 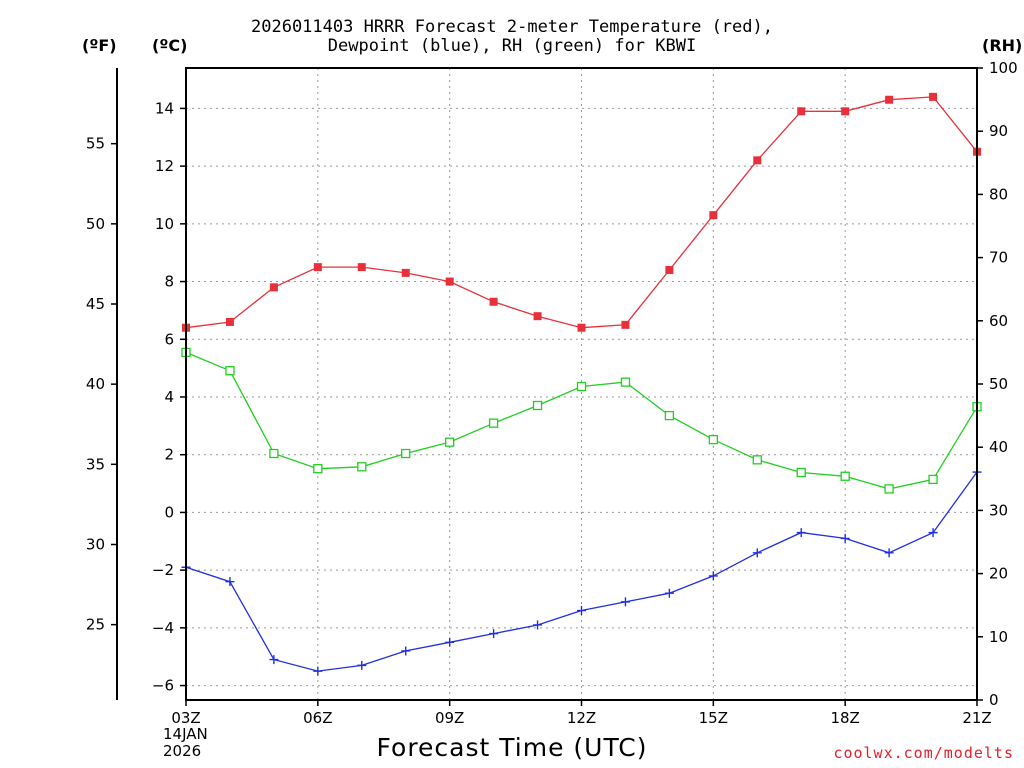 What do you see at coordinates (998, 574) in the screenshot?
I see `rh-tick-label: 20` at bounding box center [998, 574].